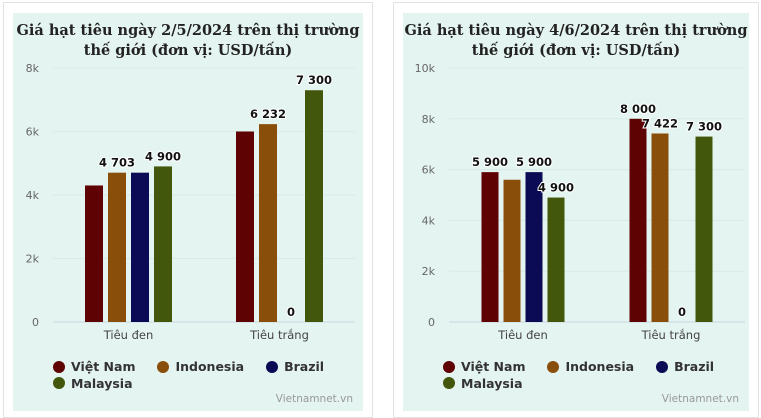 The image size is (761, 418). What do you see at coordinates (660, 123) in the screenshot?
I see `data-label: 7 422` at bounding box center [660, 123].